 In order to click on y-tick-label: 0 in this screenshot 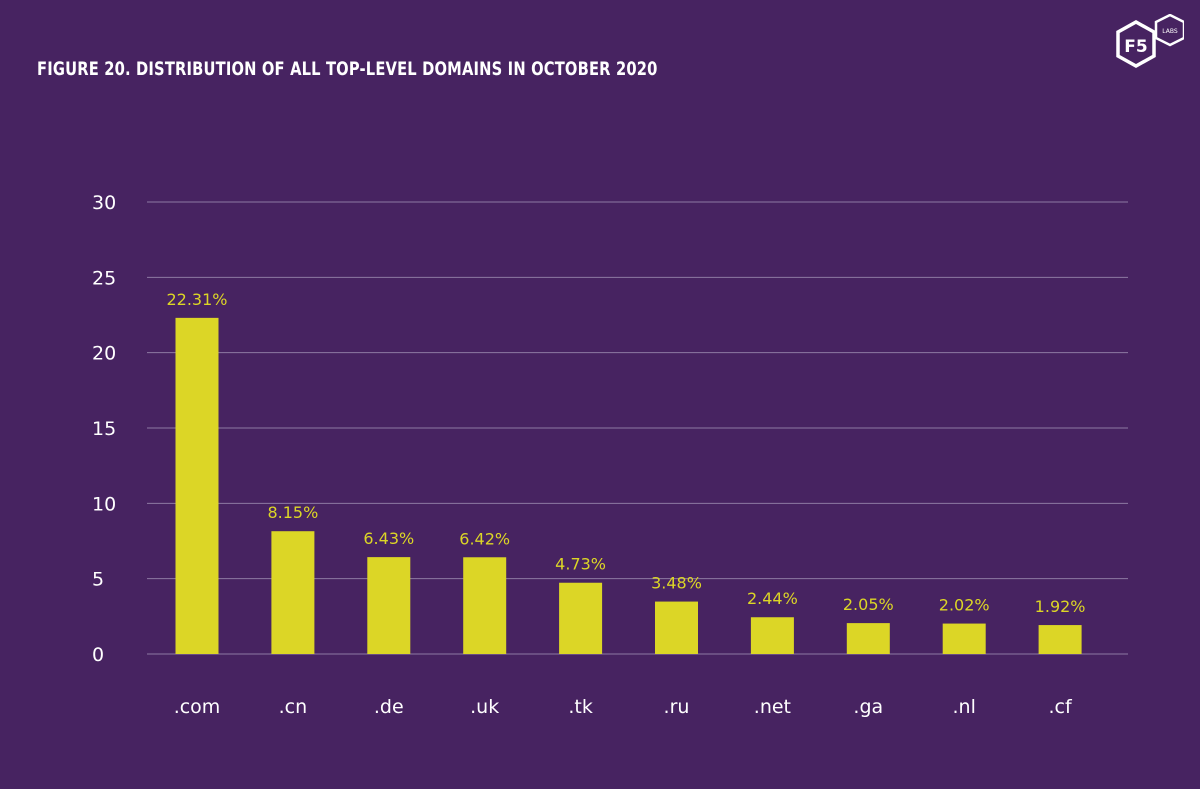, I will do `click(98, 655)`.